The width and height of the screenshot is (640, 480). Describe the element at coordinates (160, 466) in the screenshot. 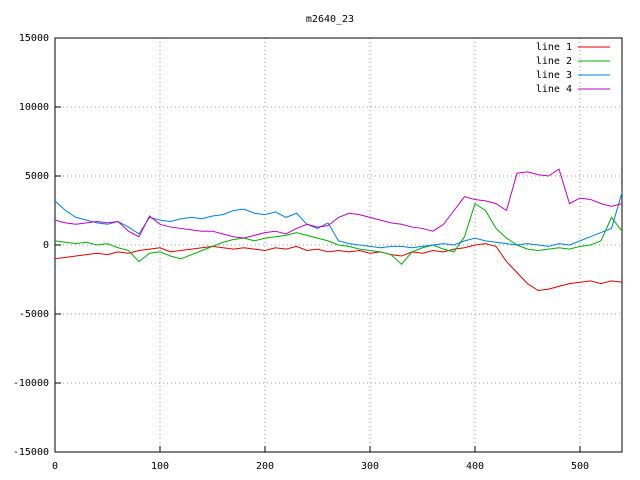

I see `x-tick-label: 100` at that location.